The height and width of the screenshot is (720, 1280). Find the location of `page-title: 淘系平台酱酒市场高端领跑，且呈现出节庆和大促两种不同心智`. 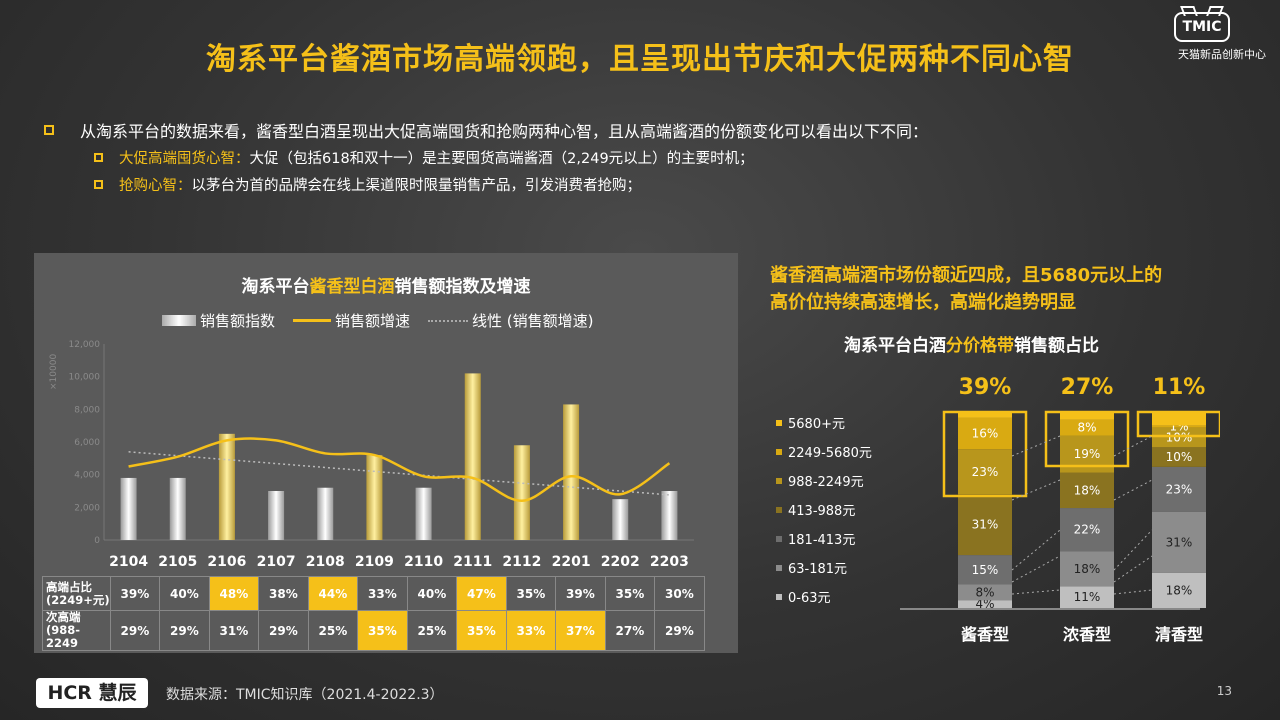

page-title: 淘系平台酱酒市场高端领跑，且呈现出节庆和大促两种不同心智 is located at coordinates (640, 59).